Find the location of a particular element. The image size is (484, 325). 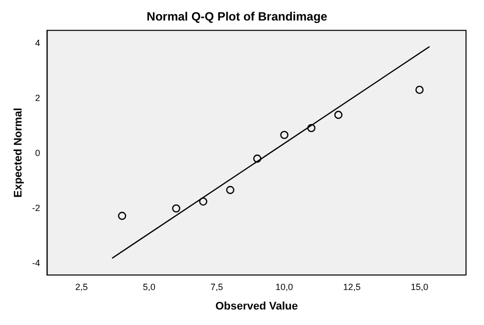

x-axis-title: Observed Value is located at coordinates (256, 306).